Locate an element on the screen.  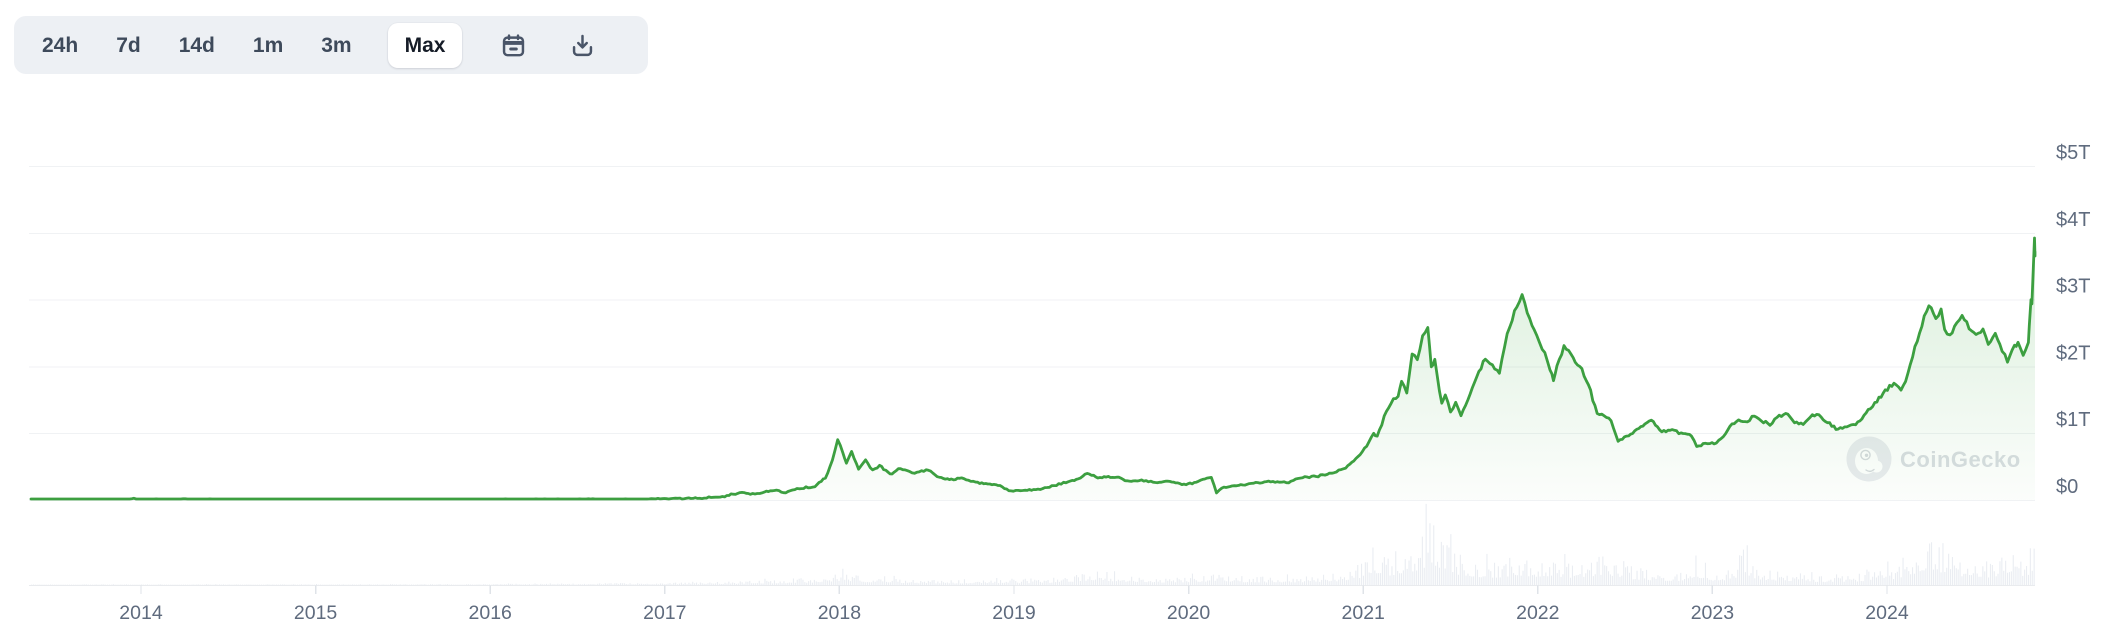
range-3m-button: 3m is located at coordinates (336, 45).